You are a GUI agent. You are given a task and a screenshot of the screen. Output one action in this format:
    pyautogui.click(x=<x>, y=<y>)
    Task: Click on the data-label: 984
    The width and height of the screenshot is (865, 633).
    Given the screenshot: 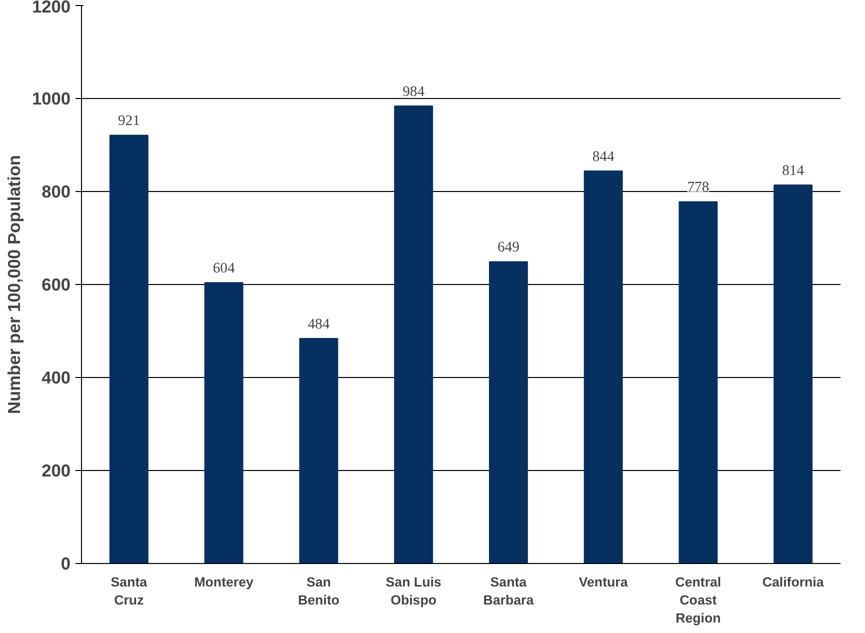 What is the action you would take?
    pyautogui.click(x=414, y=92)
    